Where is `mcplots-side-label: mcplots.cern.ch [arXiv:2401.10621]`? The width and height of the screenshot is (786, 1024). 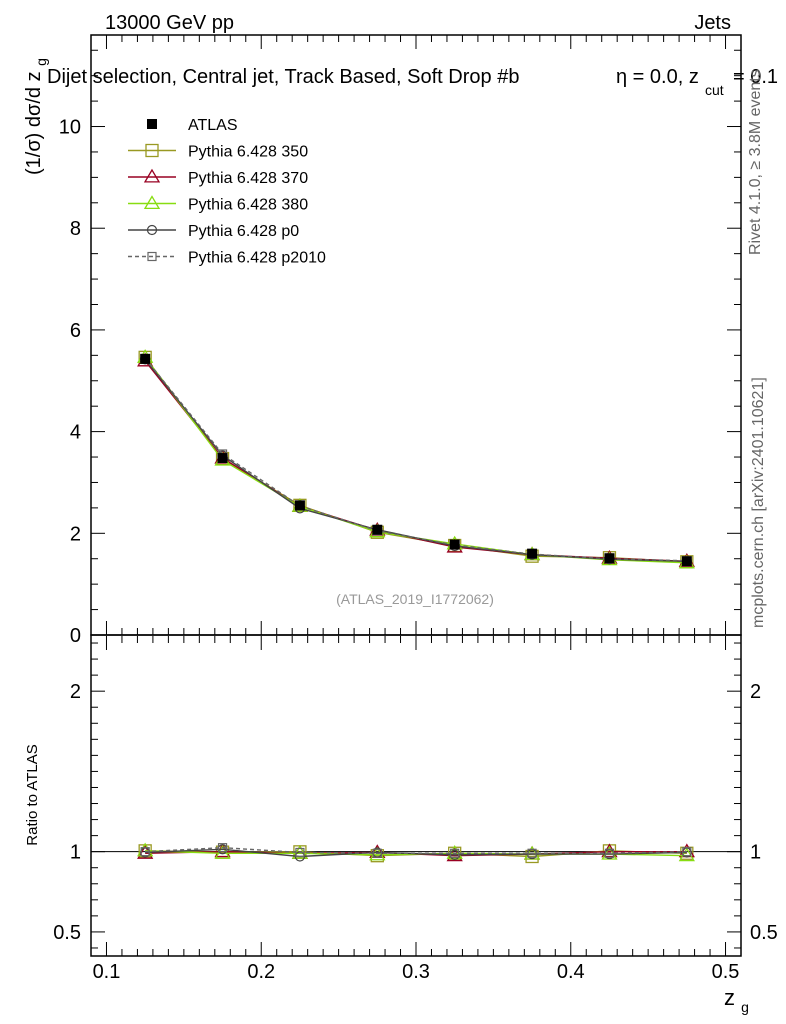 mcplots-side-label: mcplots.cern.ch [arXiv:2401.10621] is located at coordinates (758, 502).